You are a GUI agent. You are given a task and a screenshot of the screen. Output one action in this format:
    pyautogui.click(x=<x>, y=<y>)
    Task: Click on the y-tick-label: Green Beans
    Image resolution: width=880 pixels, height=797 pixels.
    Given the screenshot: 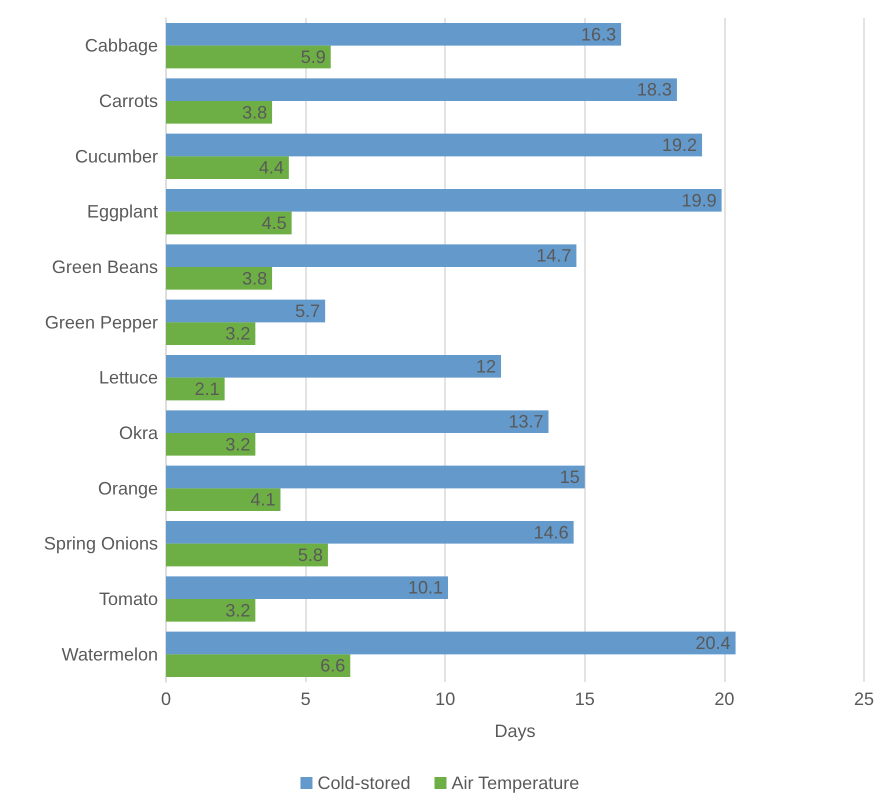 What is the action you would take?
    pyautogui.click(x=105, y=267)
    